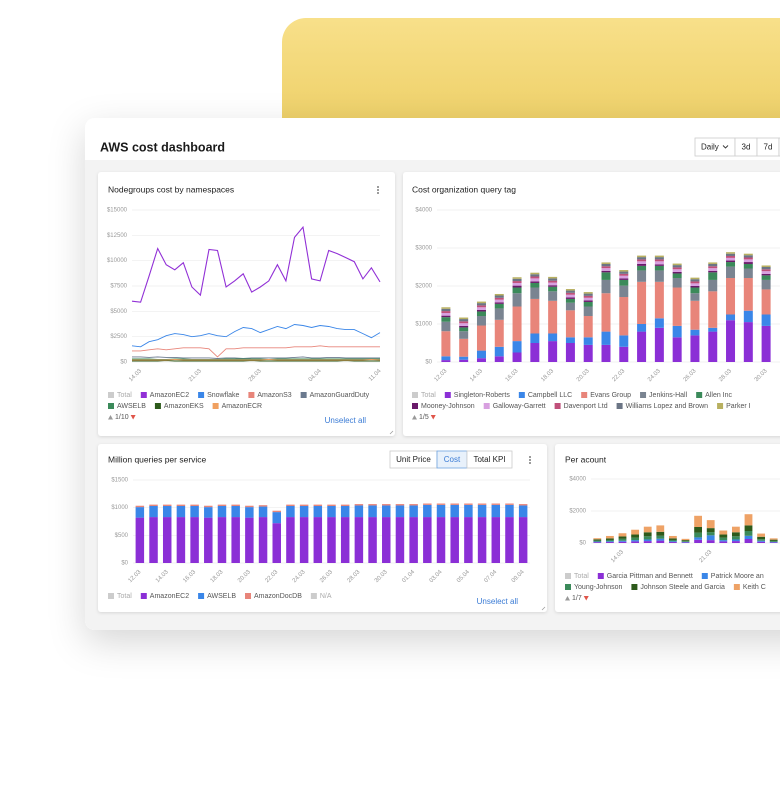 The image size is (780, 785). I want to click on legend-label: N/A, so click(326, 596).